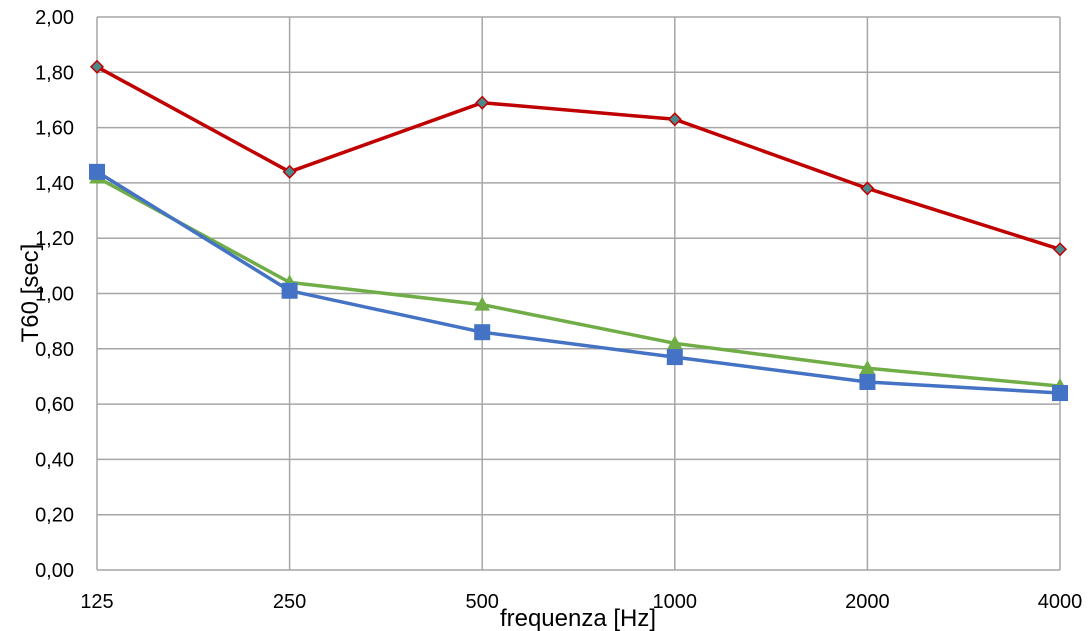 The image size is (1089, 631). I want to click on y-tick-label: 1,80, so click(54, 73).